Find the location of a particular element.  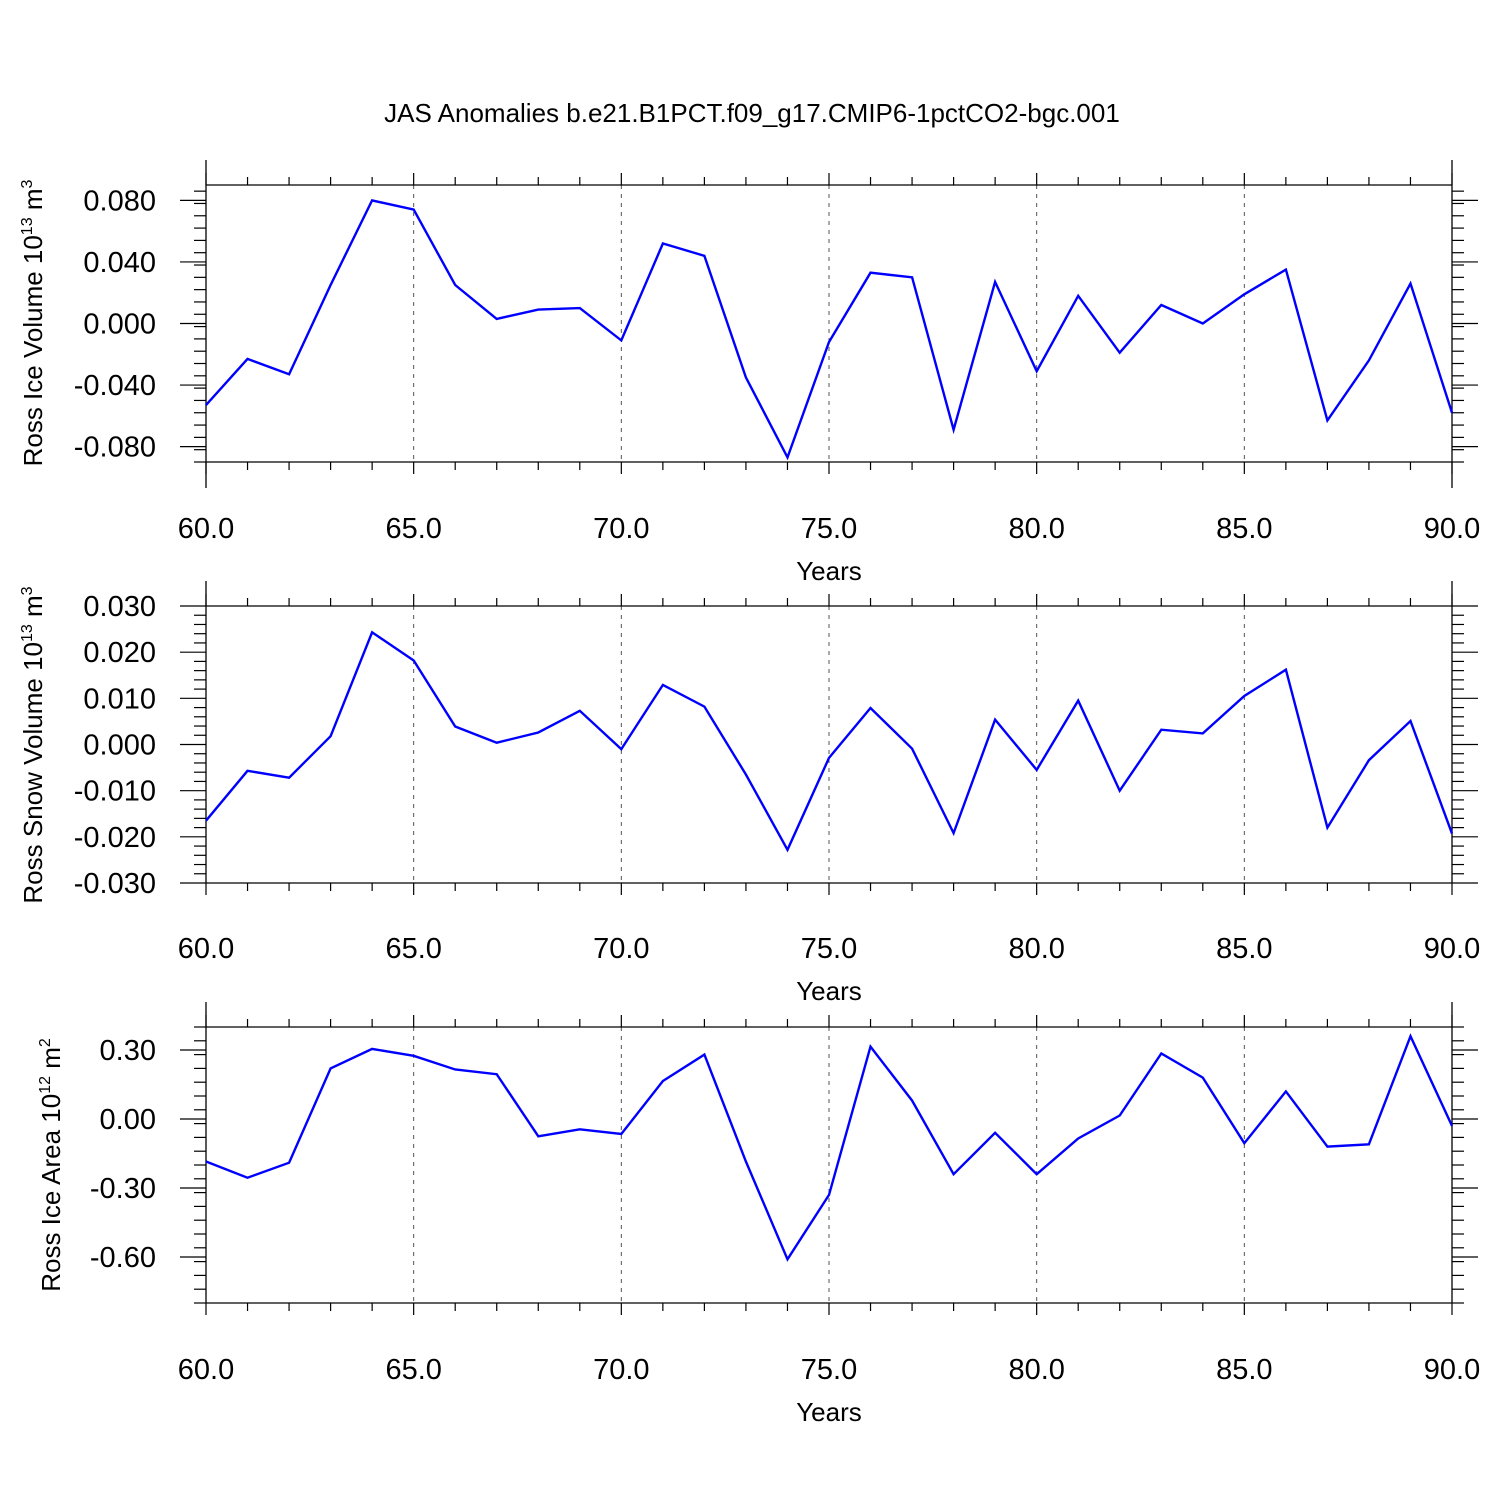

y-tick-label: 0.040 is located at coordinates (119, 263).